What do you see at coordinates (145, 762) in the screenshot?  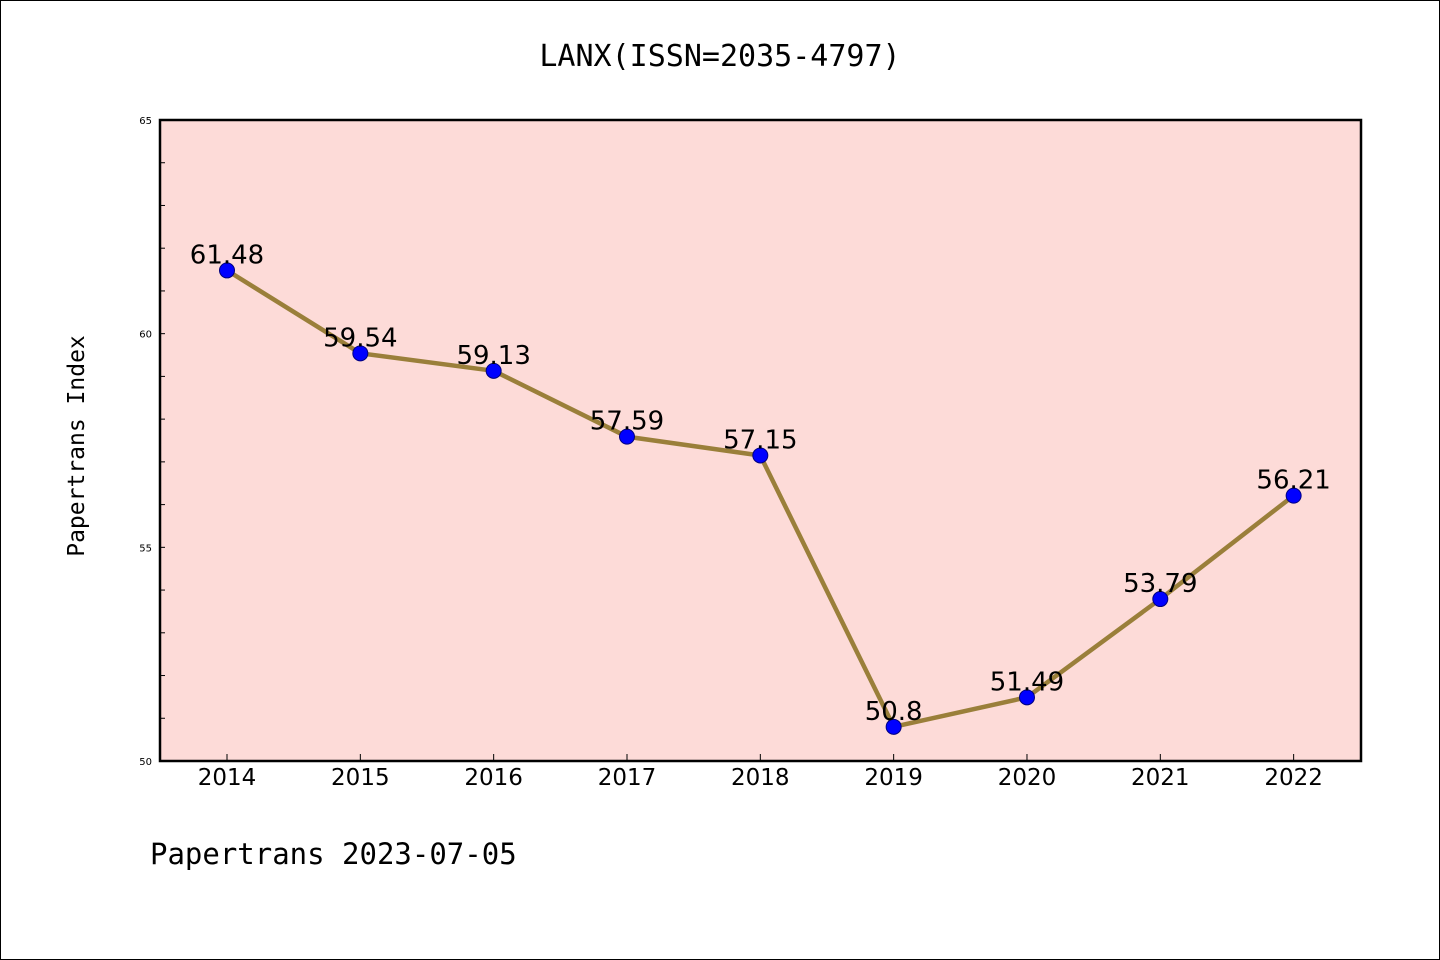 I see `y-tick-label: 50` at bounding box center [145, 762].